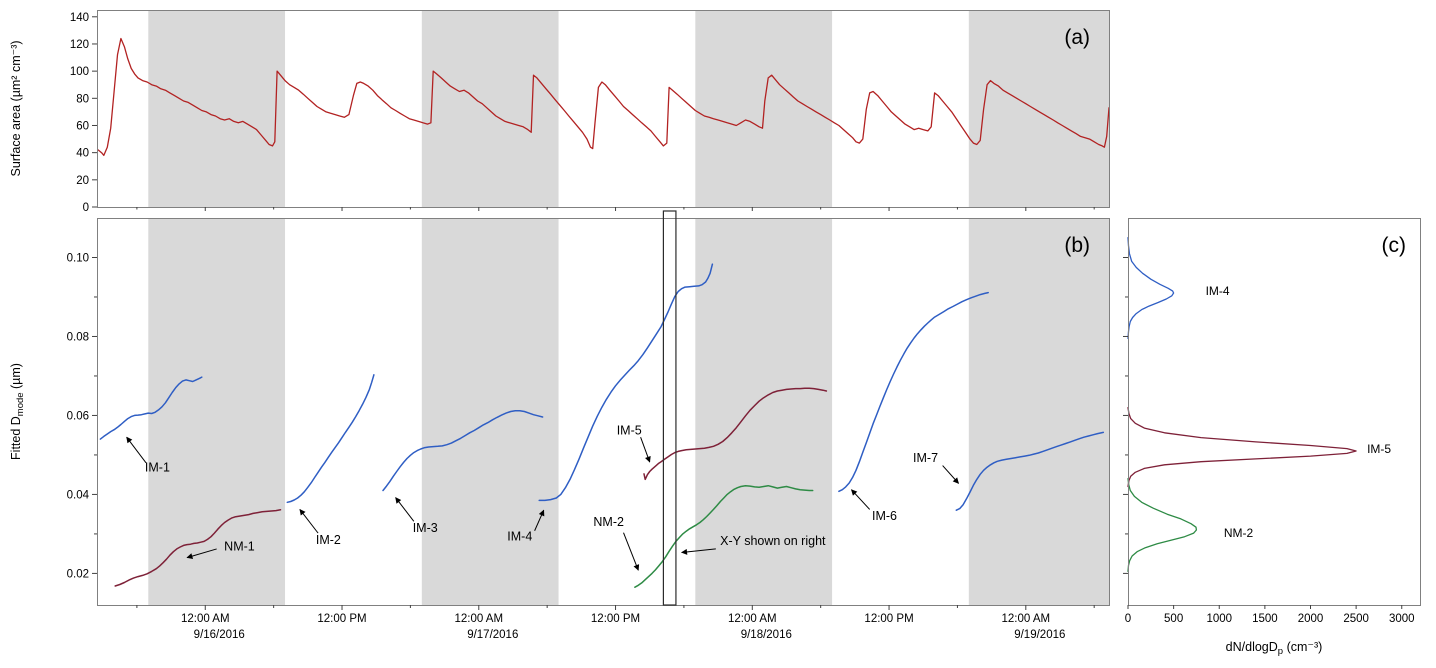 This screenshot has width=1436, height=668. I want to click on panel-a-letter: (a), so click(1077, 37).